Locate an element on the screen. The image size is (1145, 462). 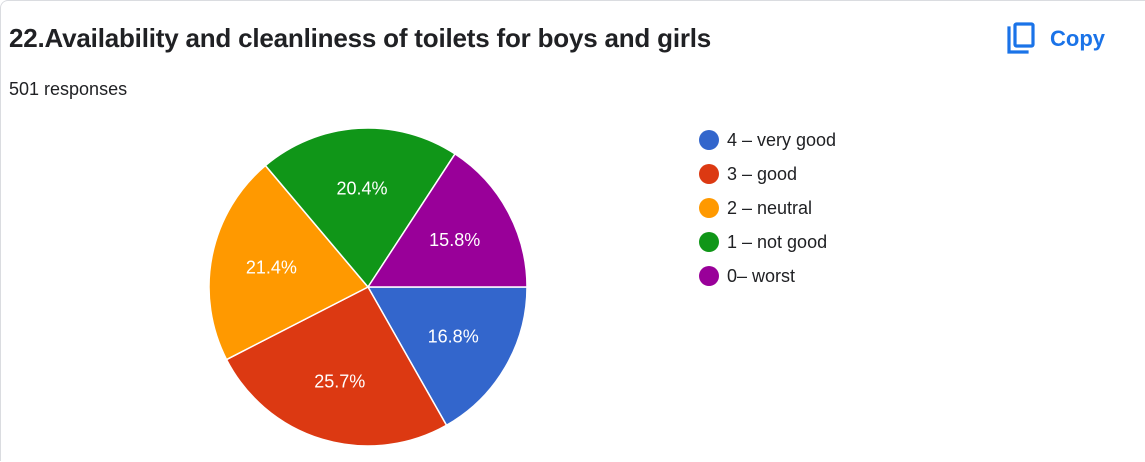
legend-label: 3 – good is located at coordinates (762, 173).